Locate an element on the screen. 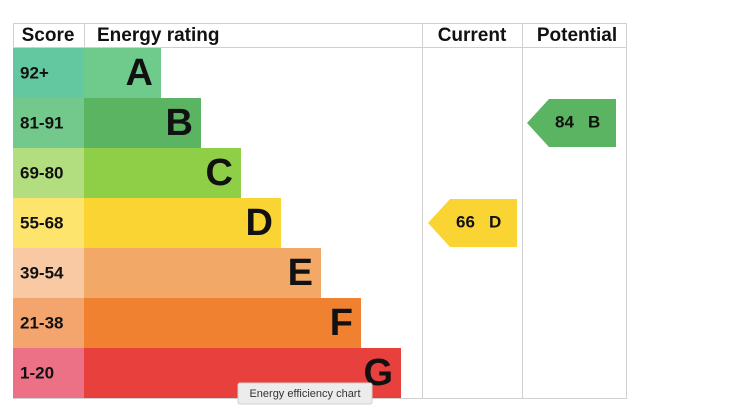 The width and height of the screenshot is (756, 413). score-label: 1-20 is located at coordinates (37, 372).